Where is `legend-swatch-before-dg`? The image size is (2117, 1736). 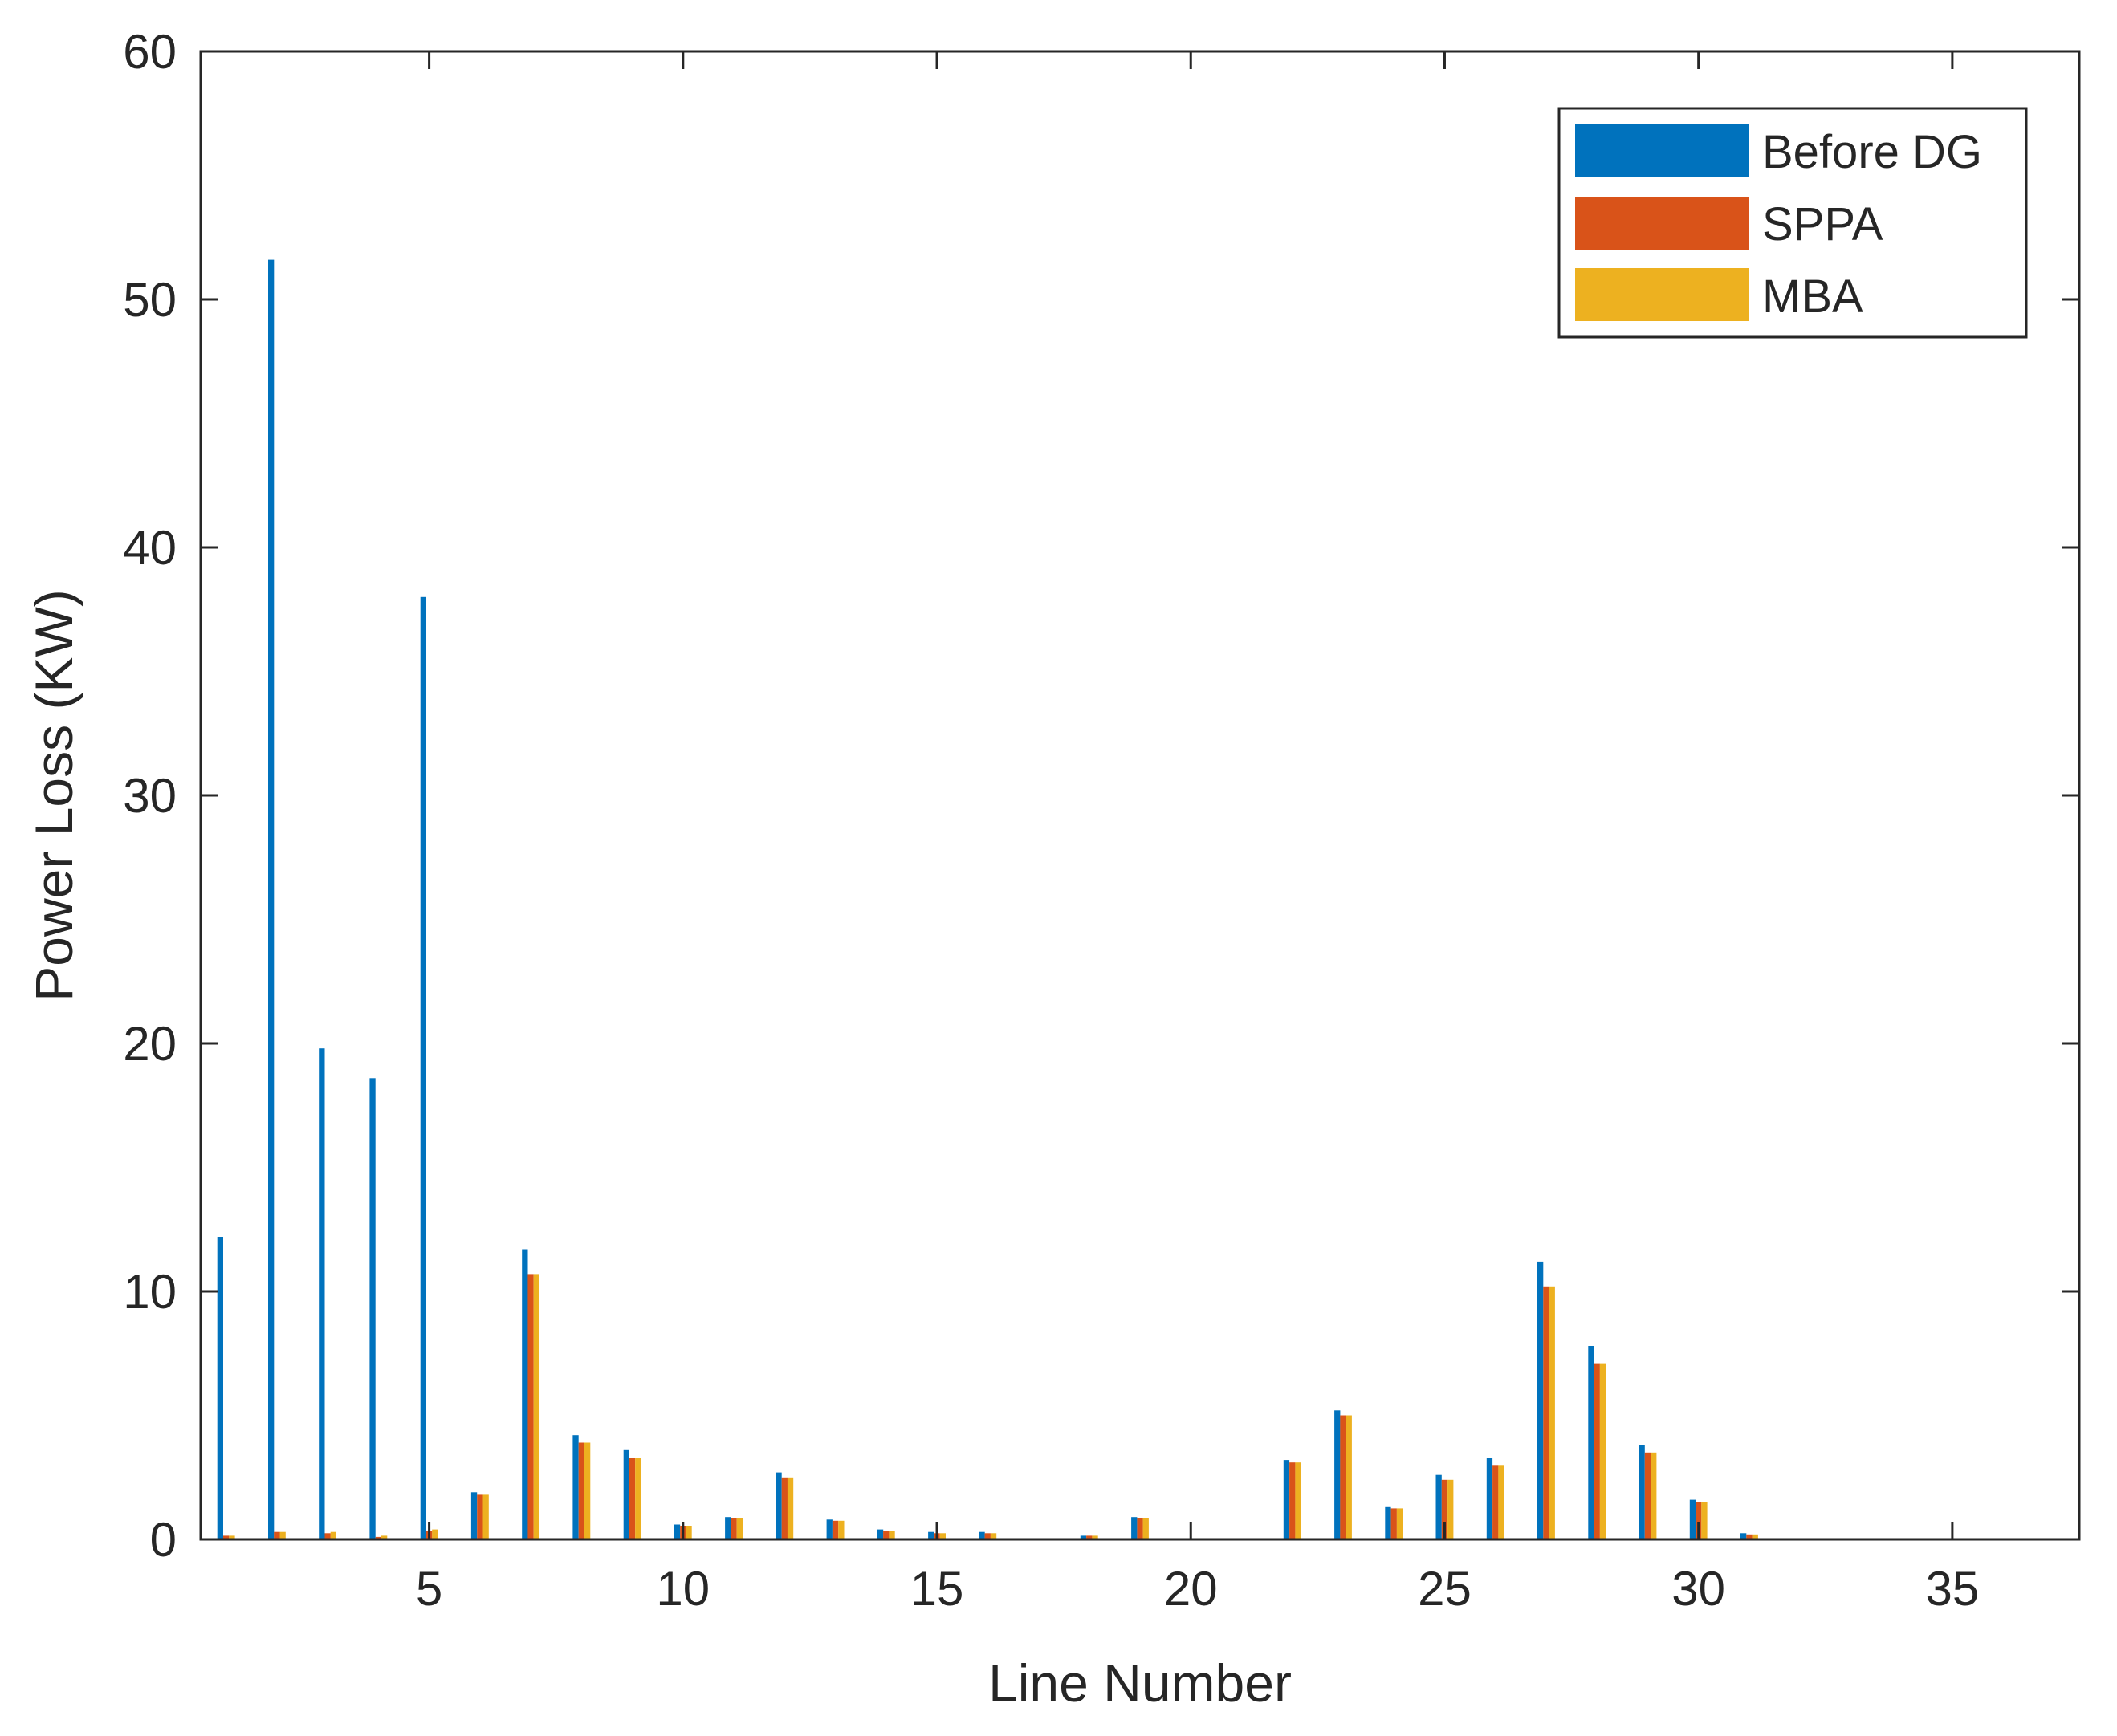
legend-swatch-before-dg is located at coordinates (1662, 150).